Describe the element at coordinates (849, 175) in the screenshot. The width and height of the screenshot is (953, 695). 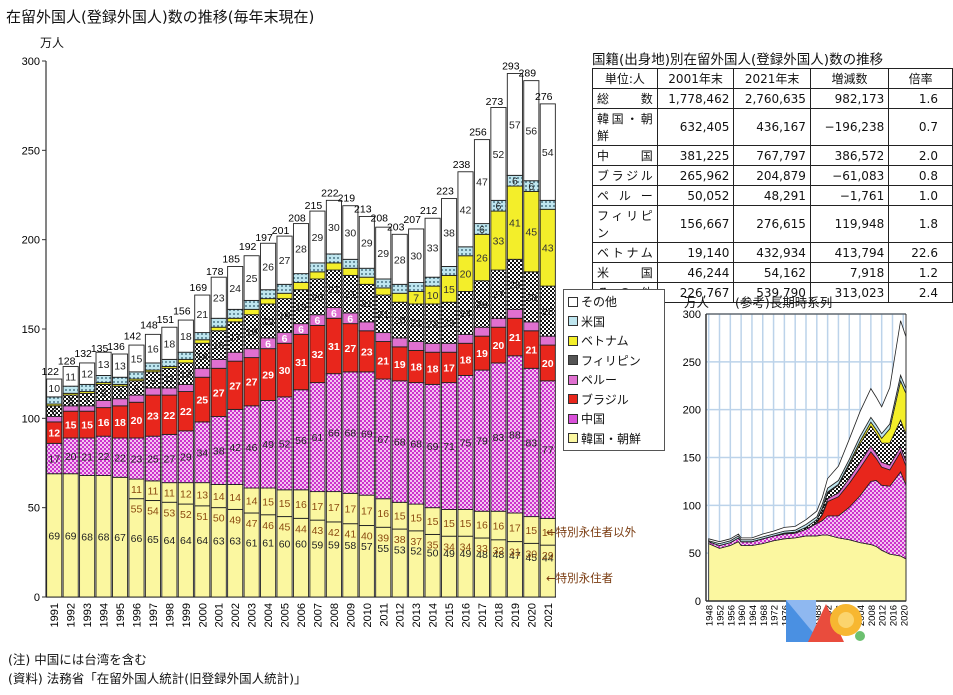
I see `table-cell: −61,083` at that location.